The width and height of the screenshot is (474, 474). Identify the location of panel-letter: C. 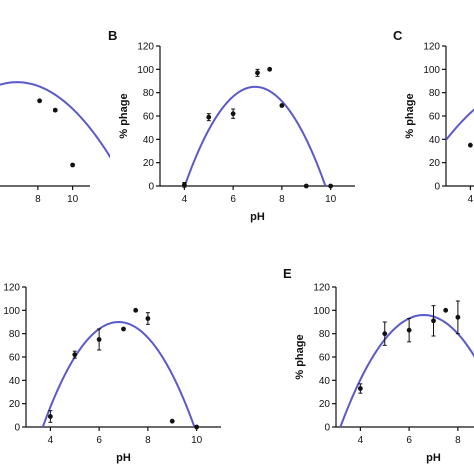
(398, 35).